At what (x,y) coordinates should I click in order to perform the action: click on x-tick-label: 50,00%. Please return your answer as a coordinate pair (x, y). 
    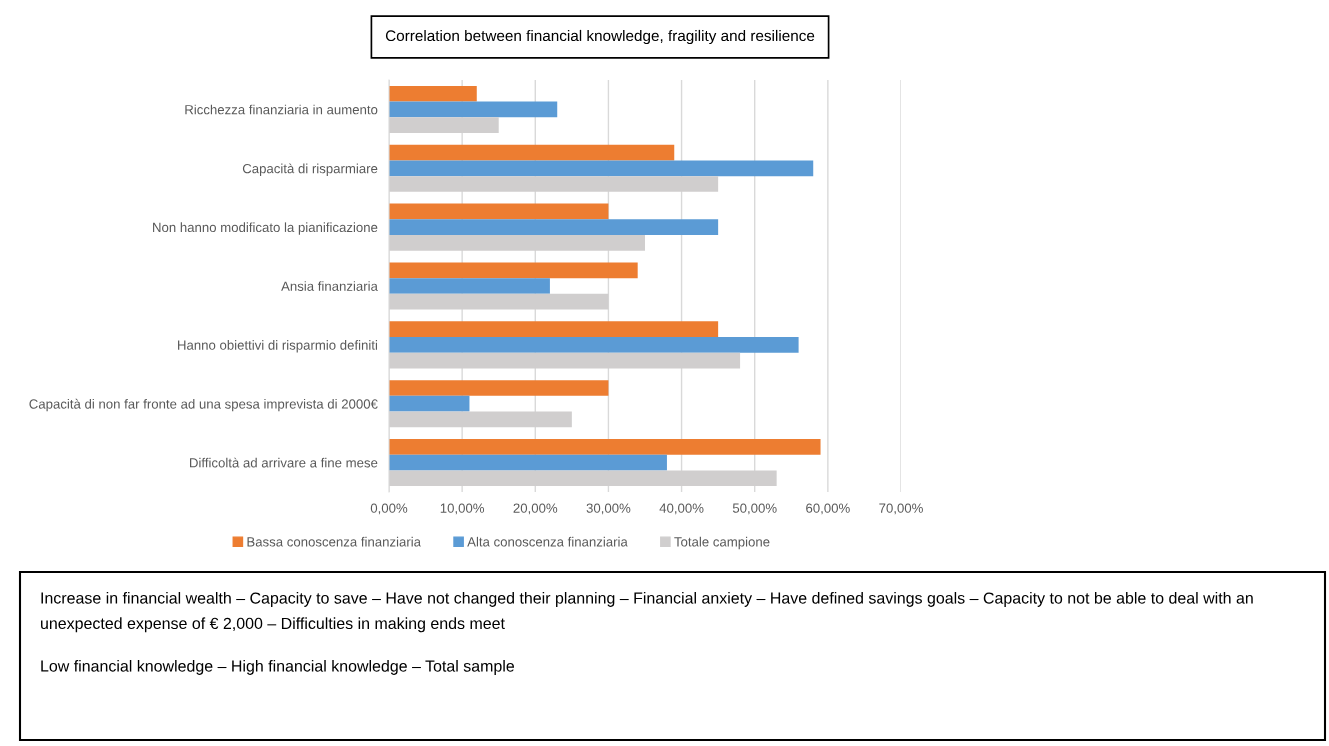
    Looking at the image, I should click on (754, 509).